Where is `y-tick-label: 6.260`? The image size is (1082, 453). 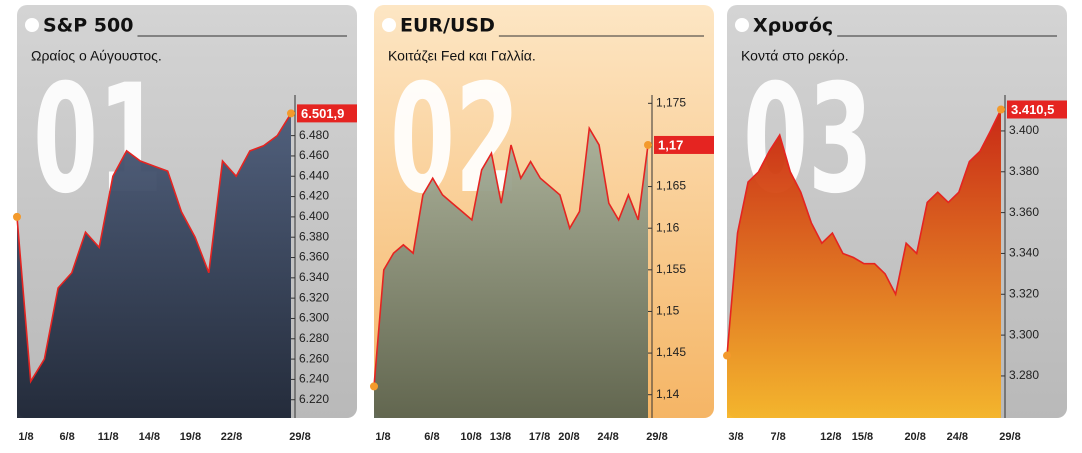
y-tick-label: 6.260 is located at coordinates (314, 358).